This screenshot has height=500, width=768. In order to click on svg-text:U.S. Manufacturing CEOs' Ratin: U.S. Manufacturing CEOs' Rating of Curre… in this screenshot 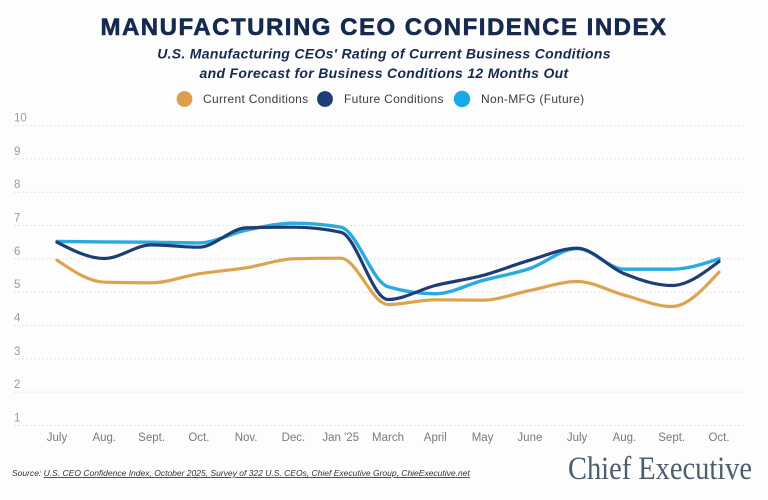, I will do `click(384, 54)`.